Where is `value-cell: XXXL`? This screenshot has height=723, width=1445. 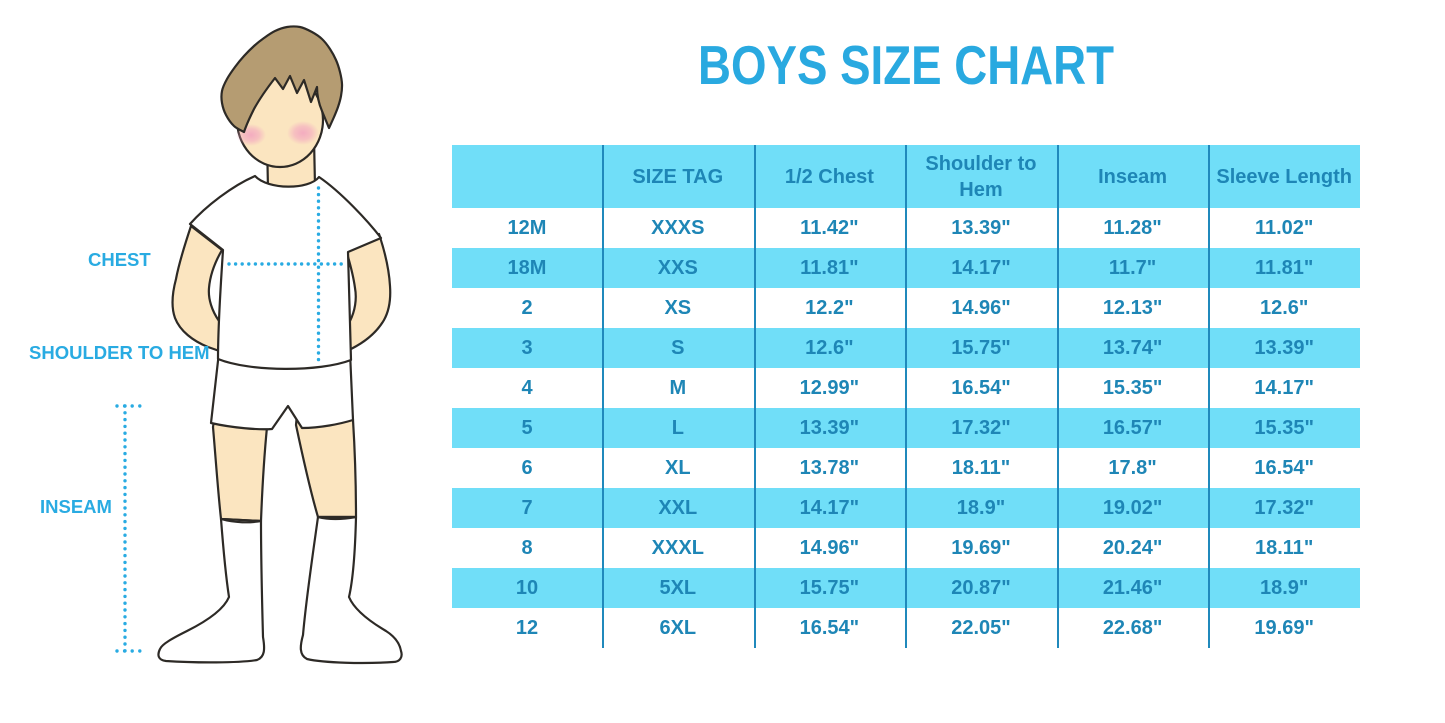 value-cell: XXXL is located at coordinates (677, 548).